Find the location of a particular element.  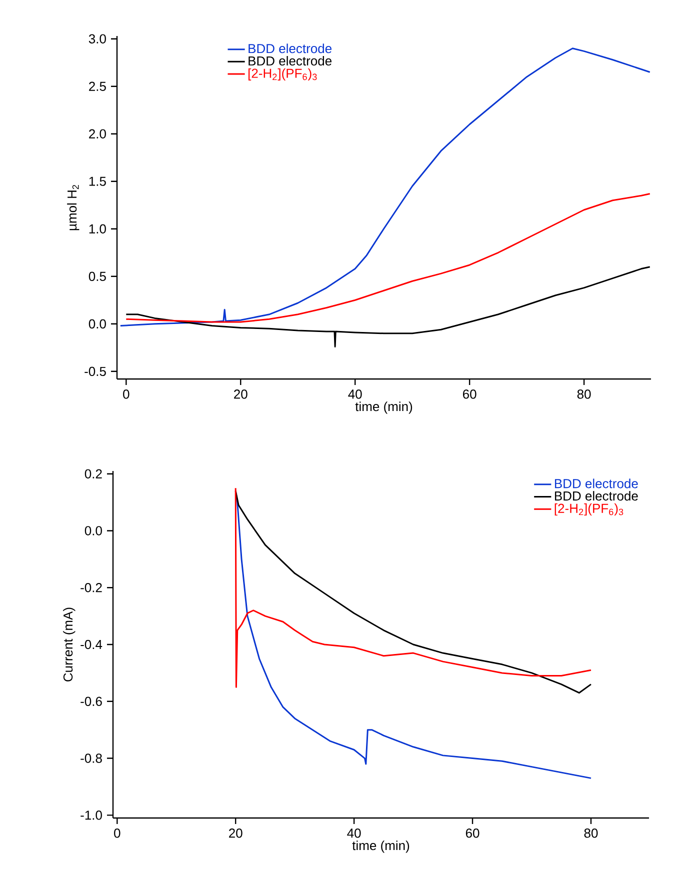

y-tick-label: -1.0 is located at coordinates (91, 815).